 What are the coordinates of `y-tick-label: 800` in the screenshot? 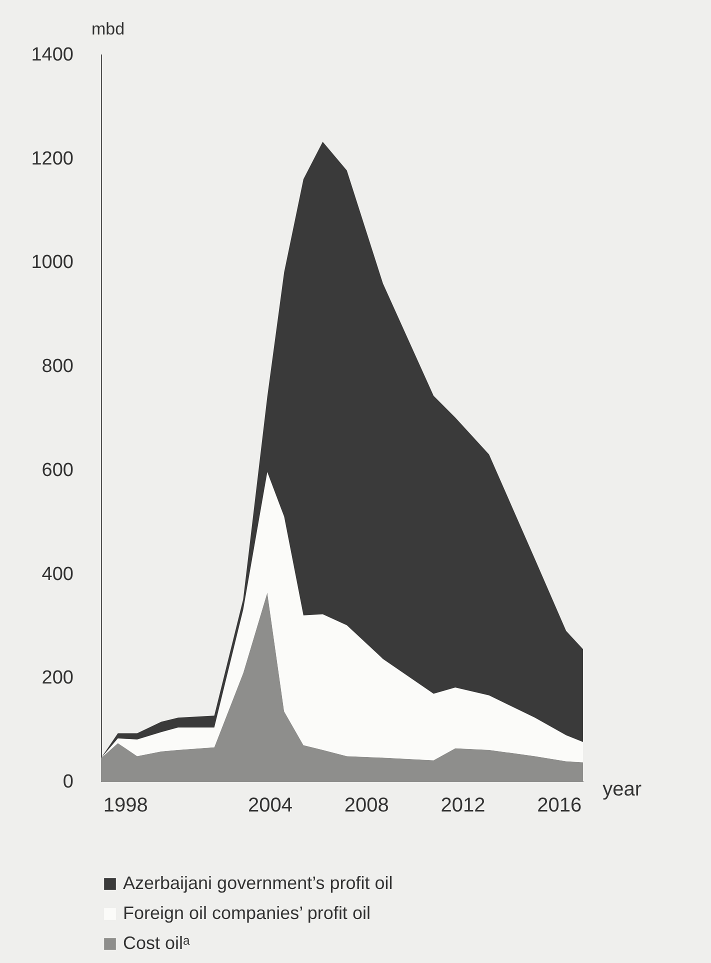 It's located at (58, 367).